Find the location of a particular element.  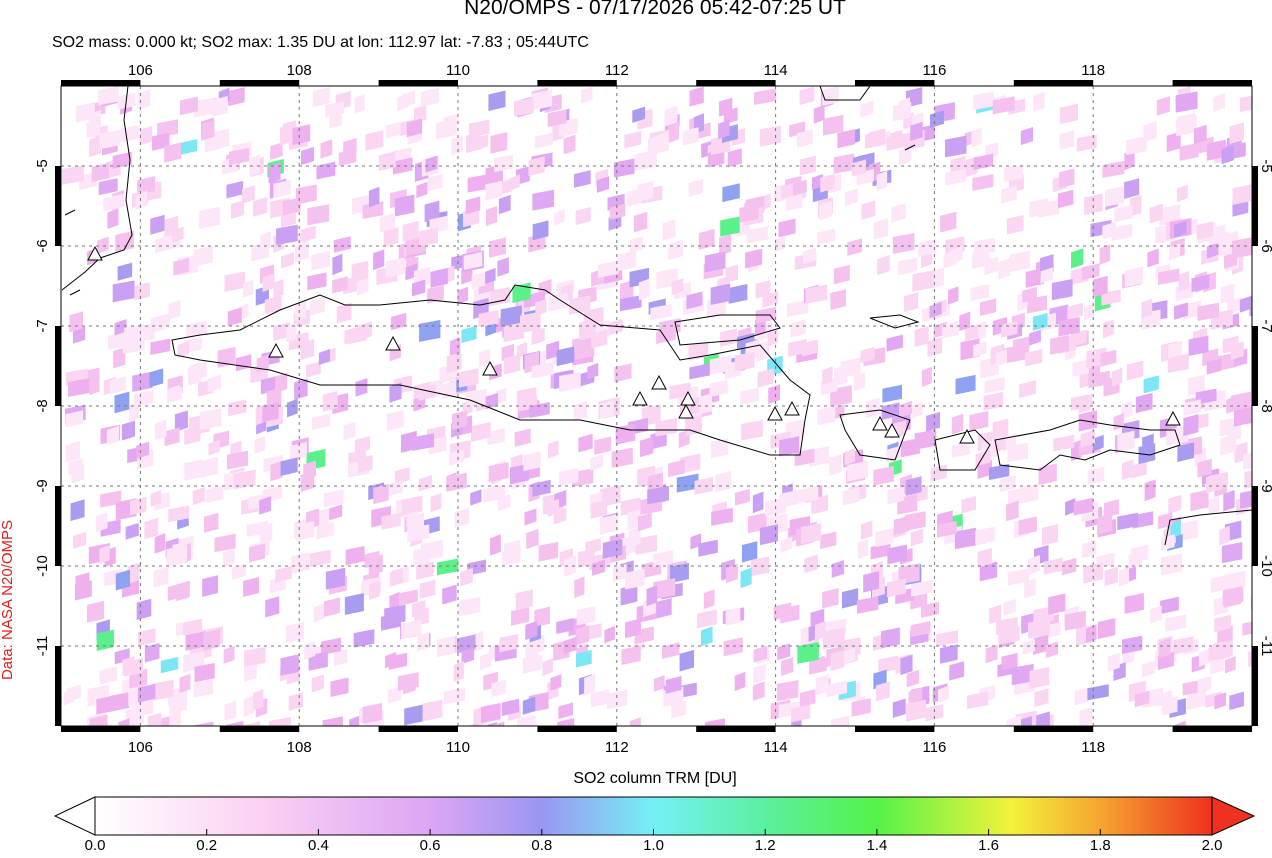

colorbar-tick-label: 2.0 is located at coordinates (1212, 845).